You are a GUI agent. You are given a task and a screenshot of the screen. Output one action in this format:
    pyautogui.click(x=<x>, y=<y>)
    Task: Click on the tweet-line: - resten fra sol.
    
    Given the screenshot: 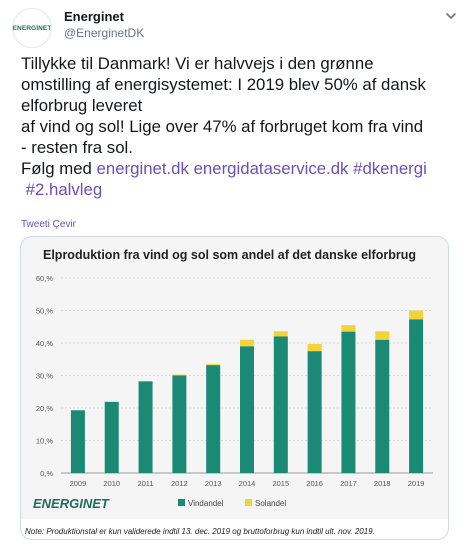 What is the action you would take?
    pyautogui.click(x=77, y=147)
    